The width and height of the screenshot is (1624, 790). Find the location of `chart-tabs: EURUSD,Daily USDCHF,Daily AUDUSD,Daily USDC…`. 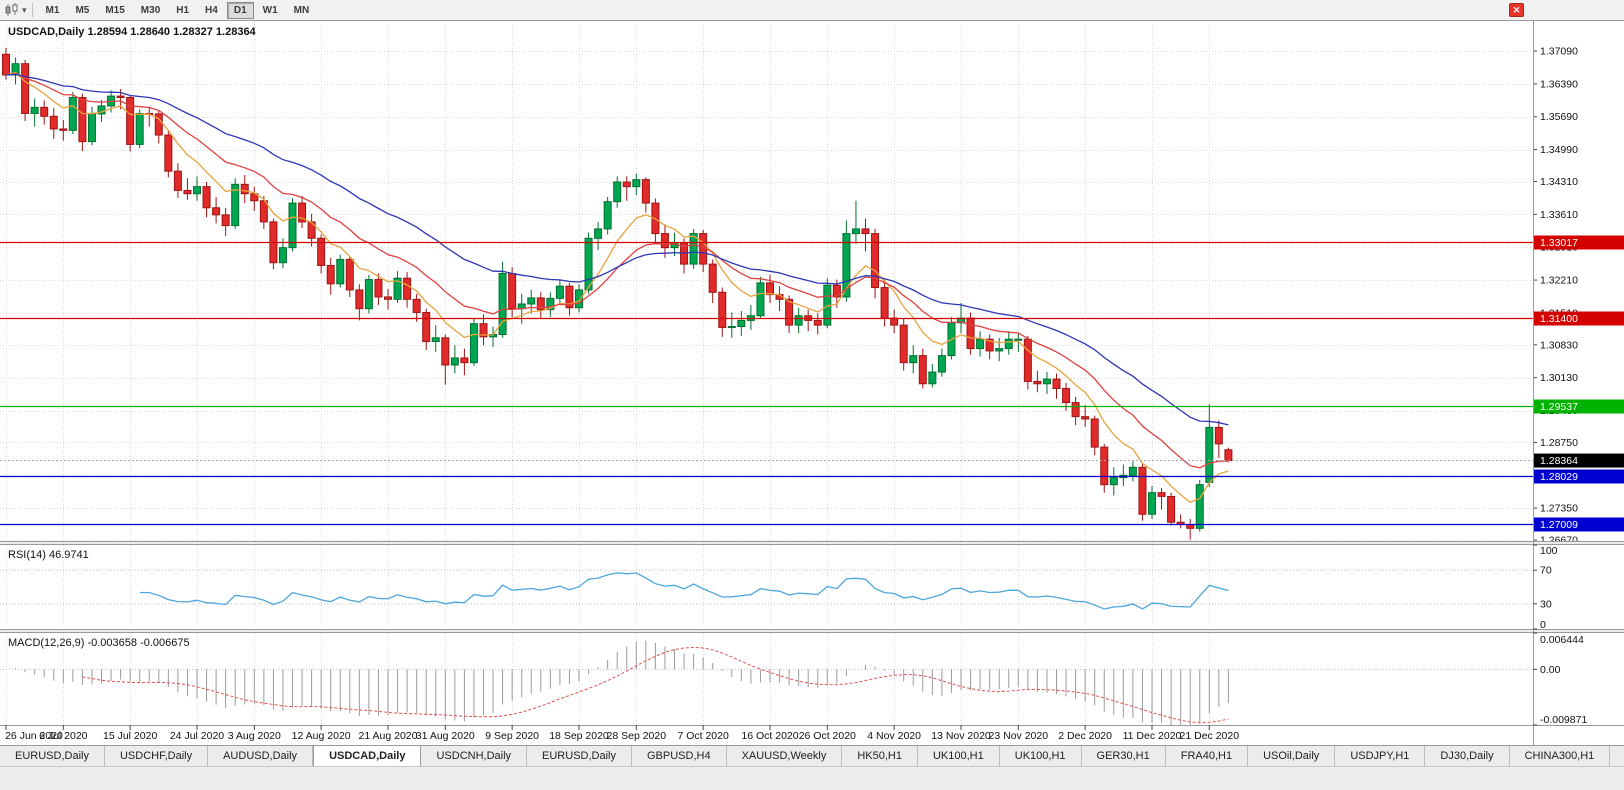

chart-tabs: EURUSD,Daily USDCHF,Daily AUDUSD,Daily USDC… is located at coordinates (812, 755).